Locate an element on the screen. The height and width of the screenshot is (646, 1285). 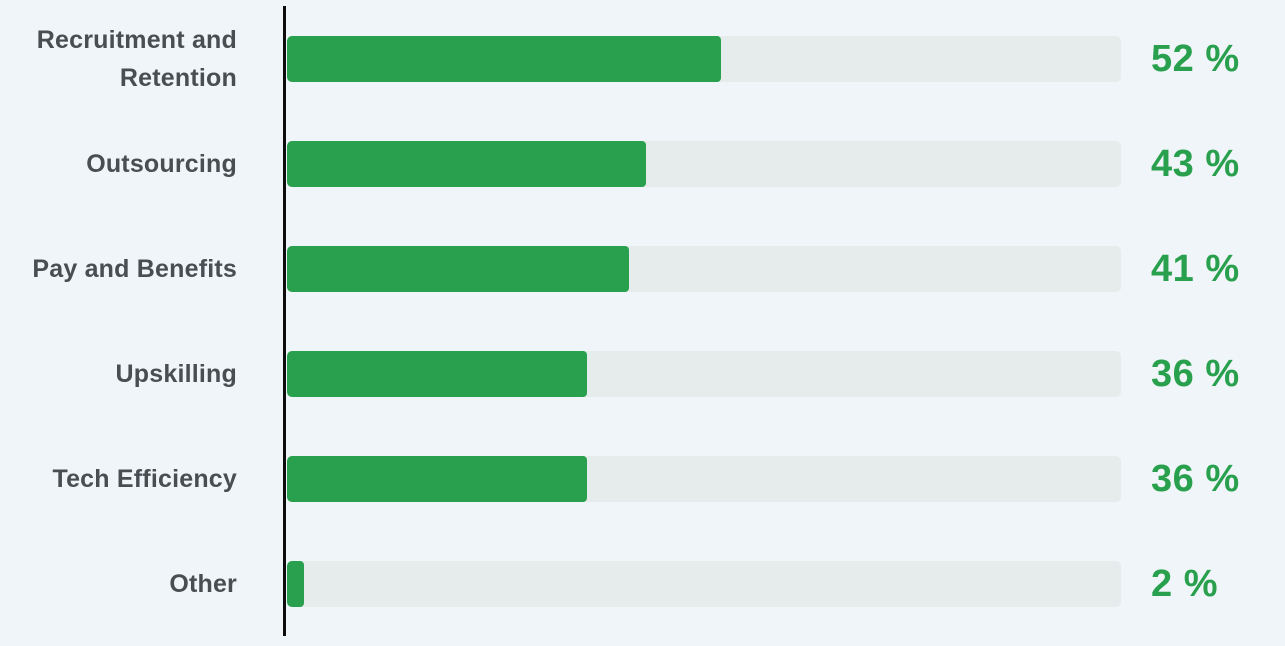
value-label: 43 % is located at coordinates (1195, 163).